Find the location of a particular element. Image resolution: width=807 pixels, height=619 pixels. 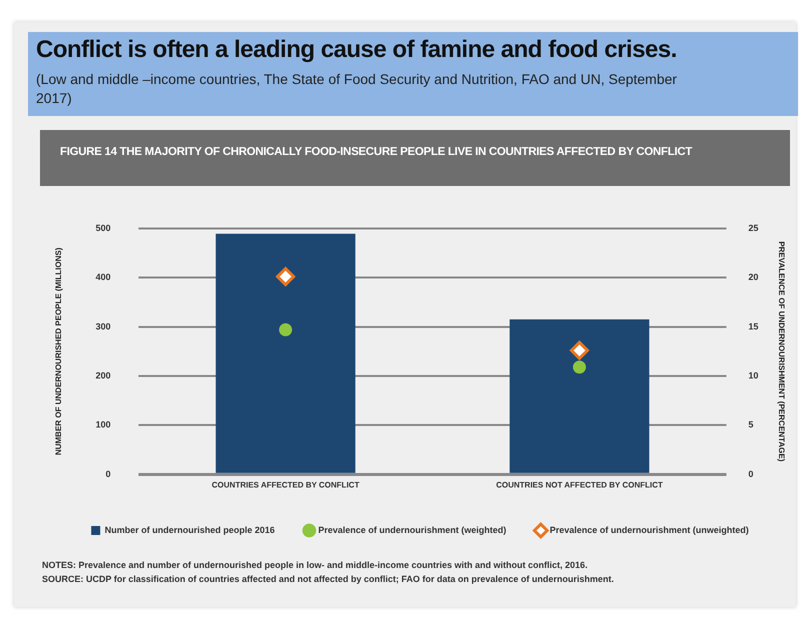

chart-subtitle: (Low and middle –income countries, The State of Food Security and Nutrition, FAO and UN, September 2017) is located at coordinates (357, 89).